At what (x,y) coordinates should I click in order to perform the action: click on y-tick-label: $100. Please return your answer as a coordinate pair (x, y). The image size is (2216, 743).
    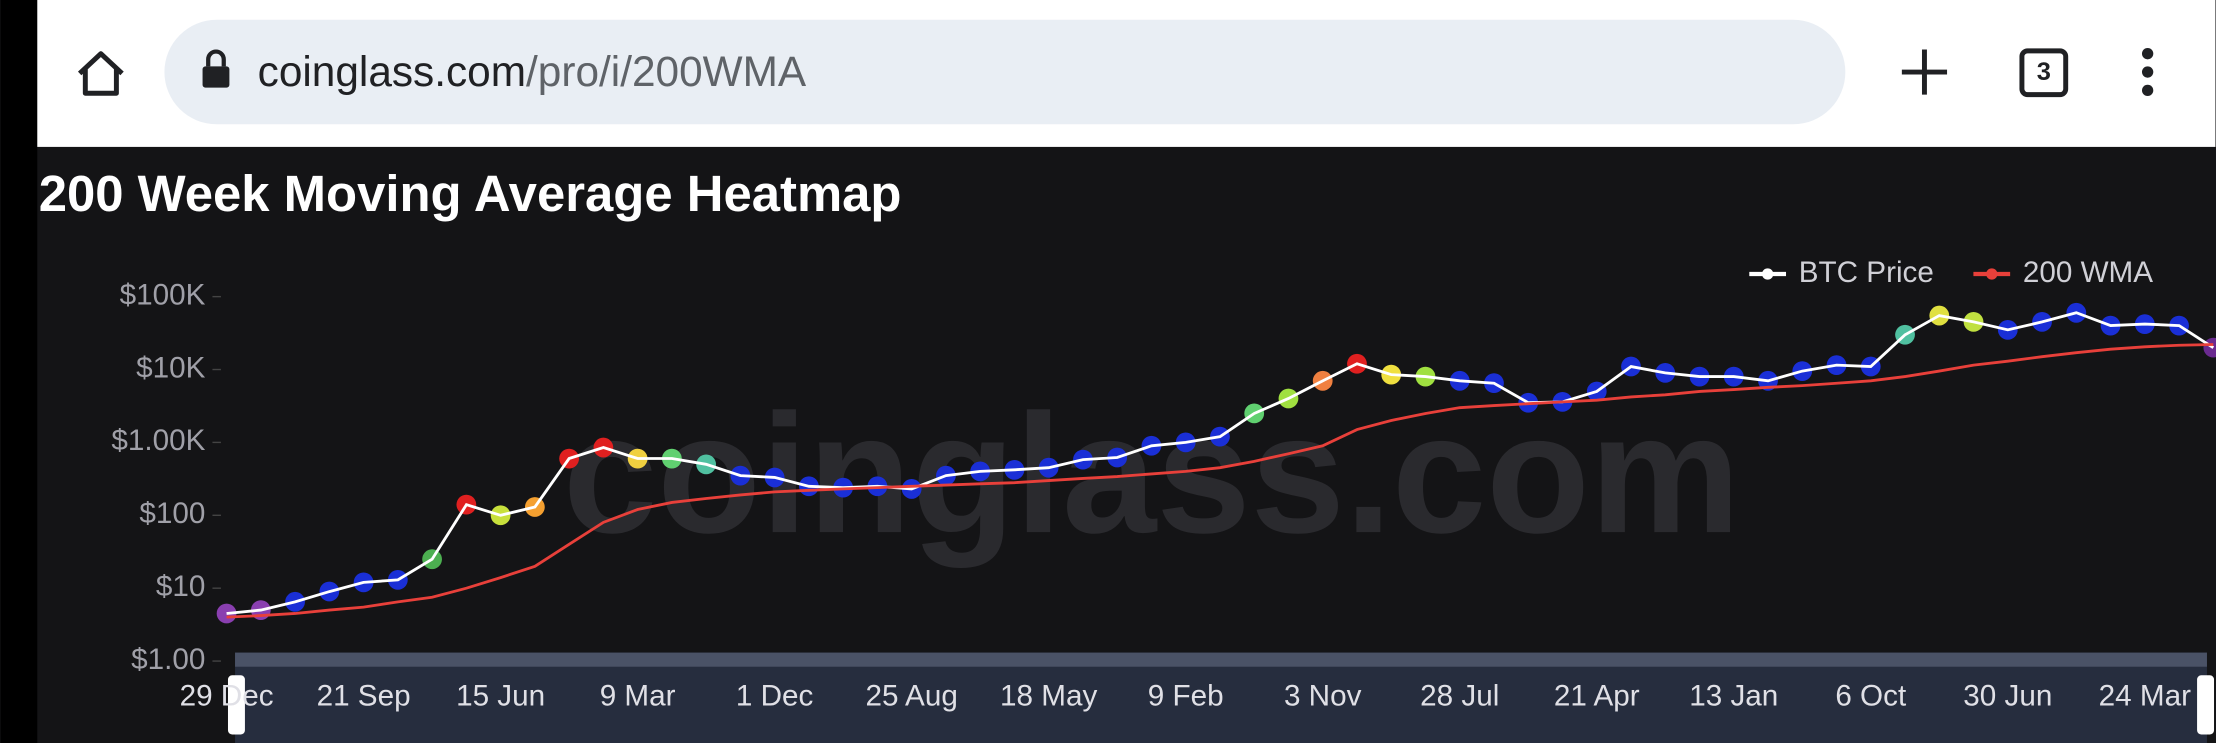
    Looking at the image, I should click on (172, 513).